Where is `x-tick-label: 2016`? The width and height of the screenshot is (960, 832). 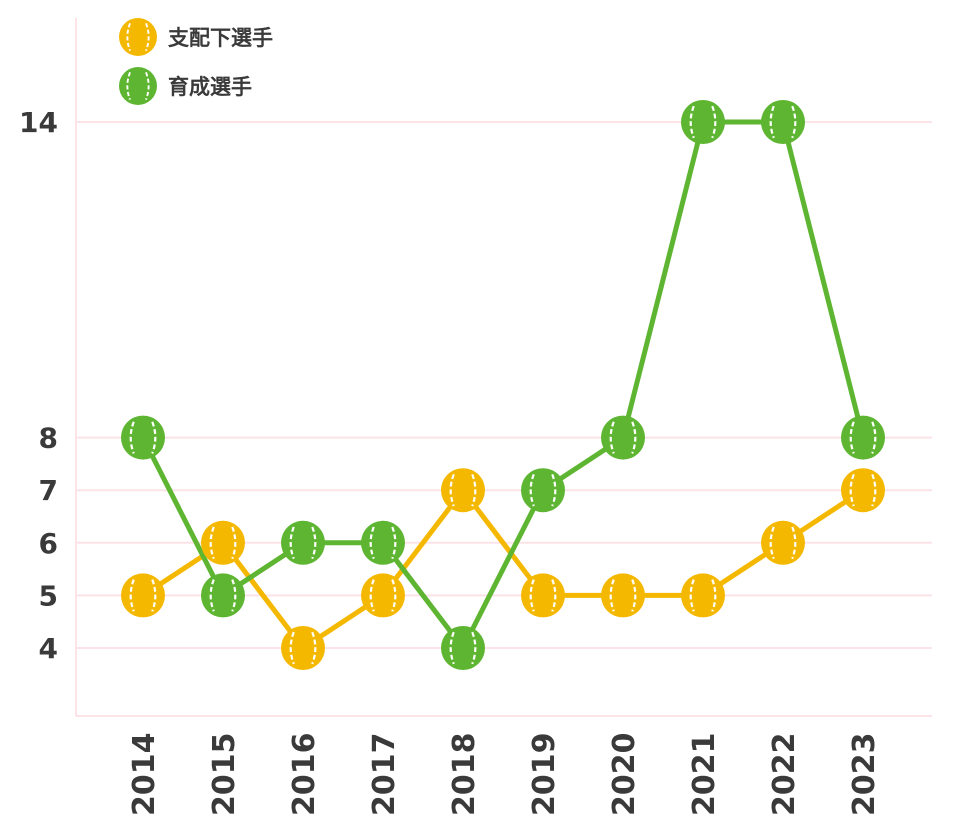 x-tick-label: 2016 is located at coordinates (304, 775).